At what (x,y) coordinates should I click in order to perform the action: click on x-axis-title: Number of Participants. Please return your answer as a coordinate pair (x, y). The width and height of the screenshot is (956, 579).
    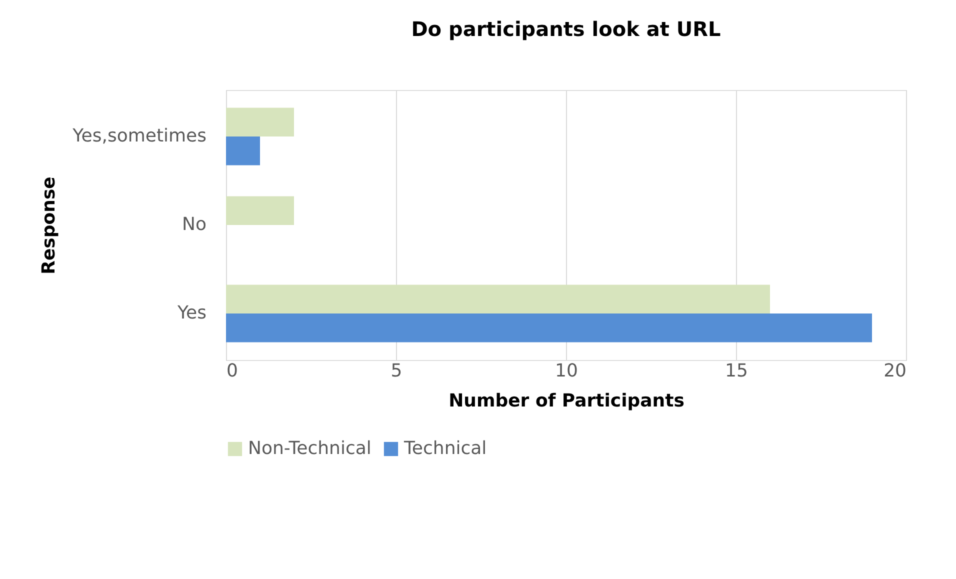
    Looking at the image, I should click on (566, 401).